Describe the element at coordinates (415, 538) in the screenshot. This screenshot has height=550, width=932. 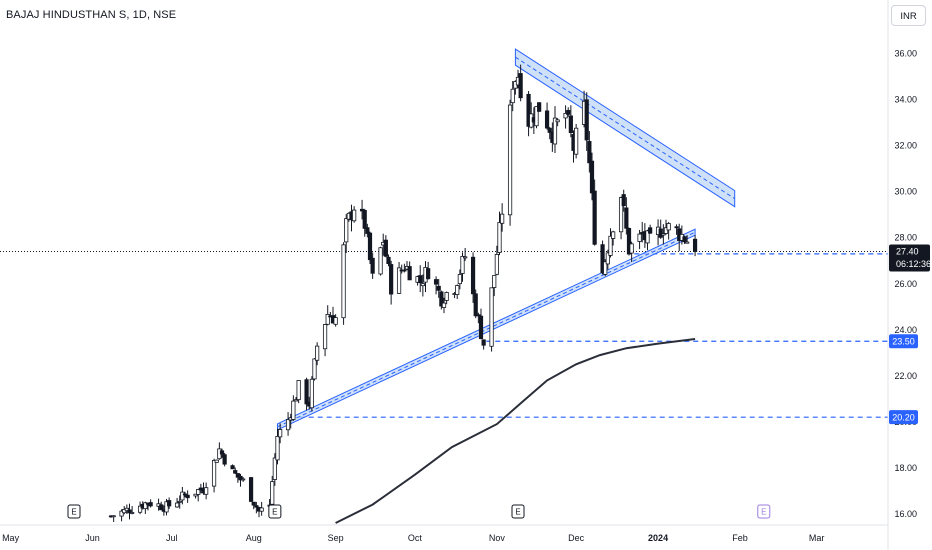
I see `x-tick-label: Oct` at that location.